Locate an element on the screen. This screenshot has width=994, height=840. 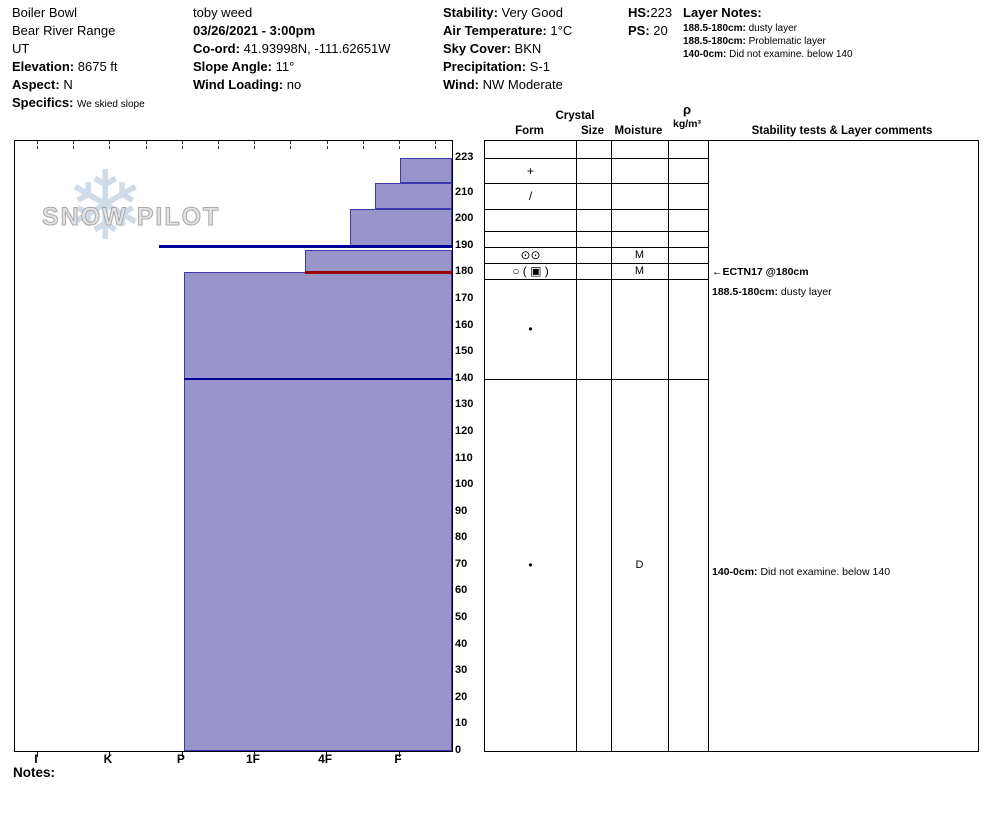
ps-line: PS: 20 is located at coordinates (650, 31).